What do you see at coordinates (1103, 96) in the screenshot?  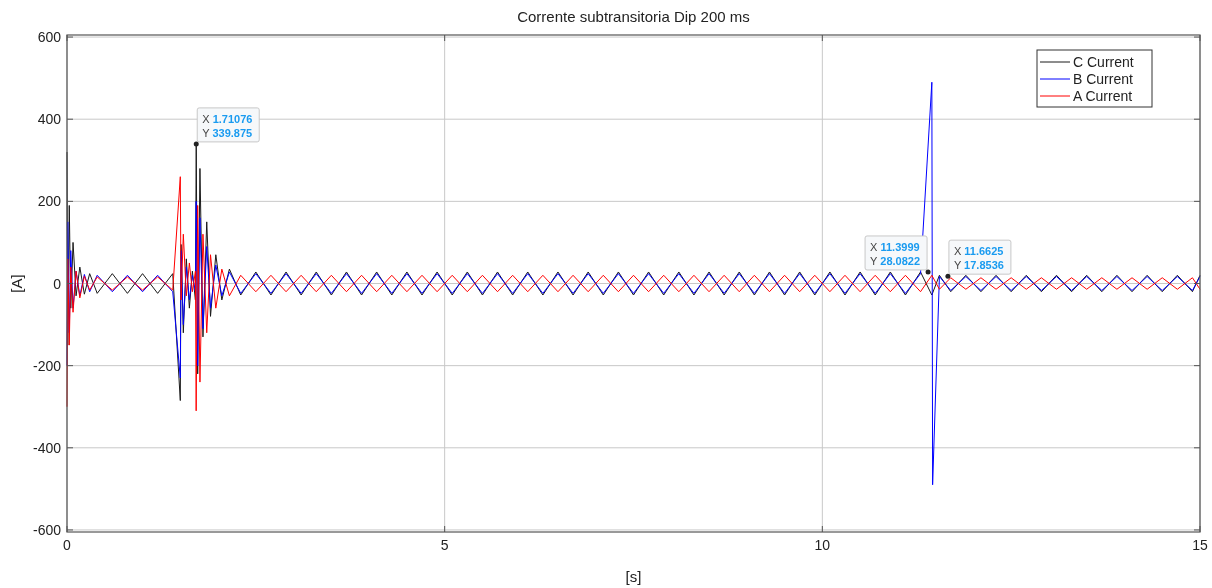 I see `legend-label: A Current` at bounding box center [1103, 96].